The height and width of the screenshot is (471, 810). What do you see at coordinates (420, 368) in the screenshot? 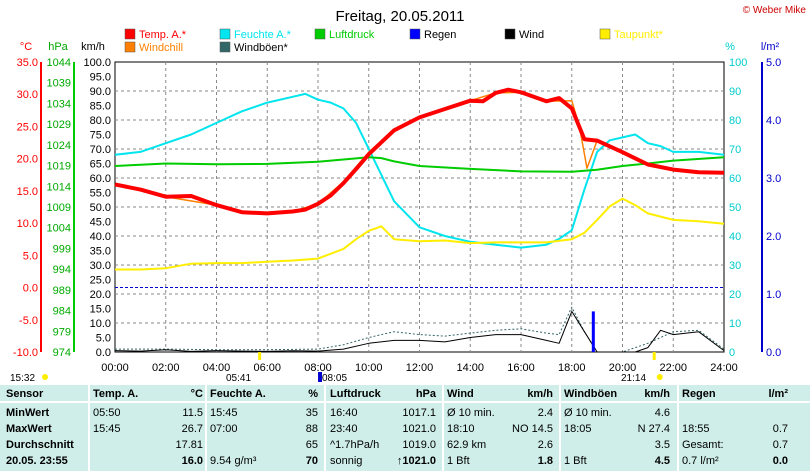
I see `x-tick-label: 12:00` at bounding box center [420, 368].